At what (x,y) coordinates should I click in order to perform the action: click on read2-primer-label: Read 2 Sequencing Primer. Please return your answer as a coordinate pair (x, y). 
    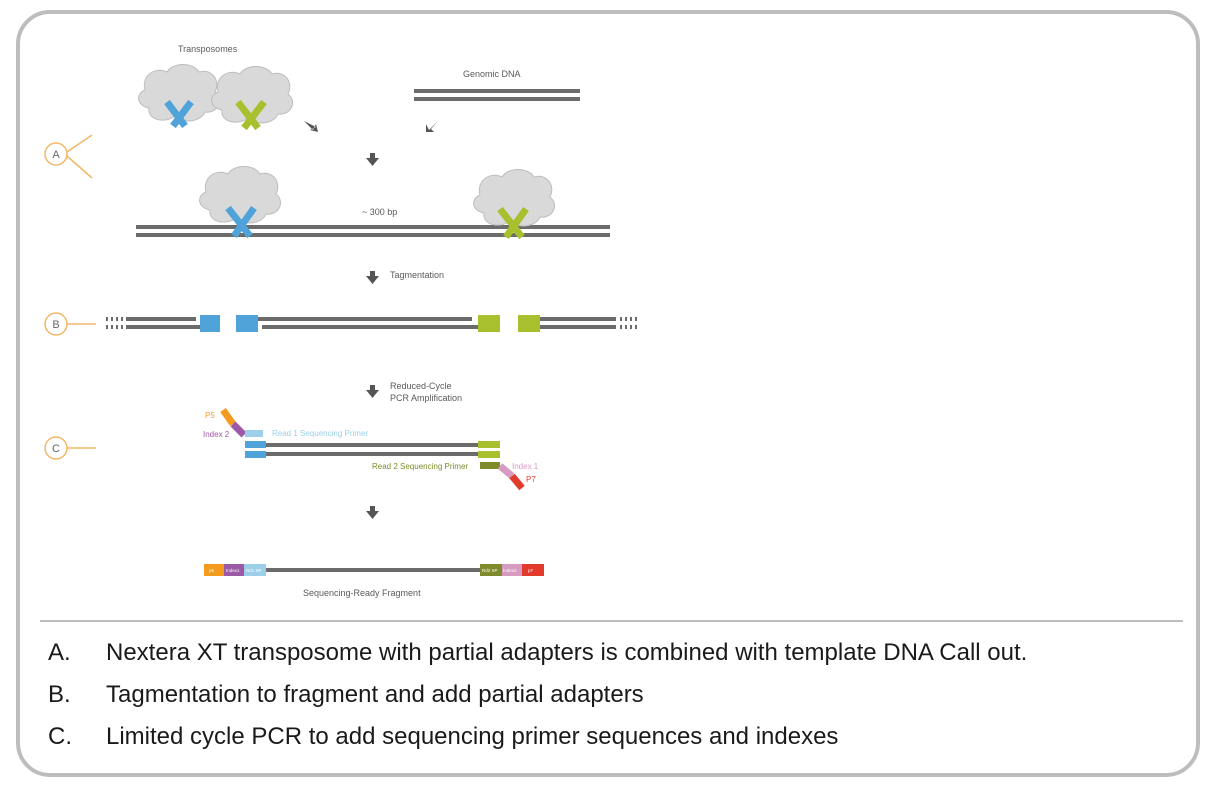
    Looking at the image, I should click on (420, 466).